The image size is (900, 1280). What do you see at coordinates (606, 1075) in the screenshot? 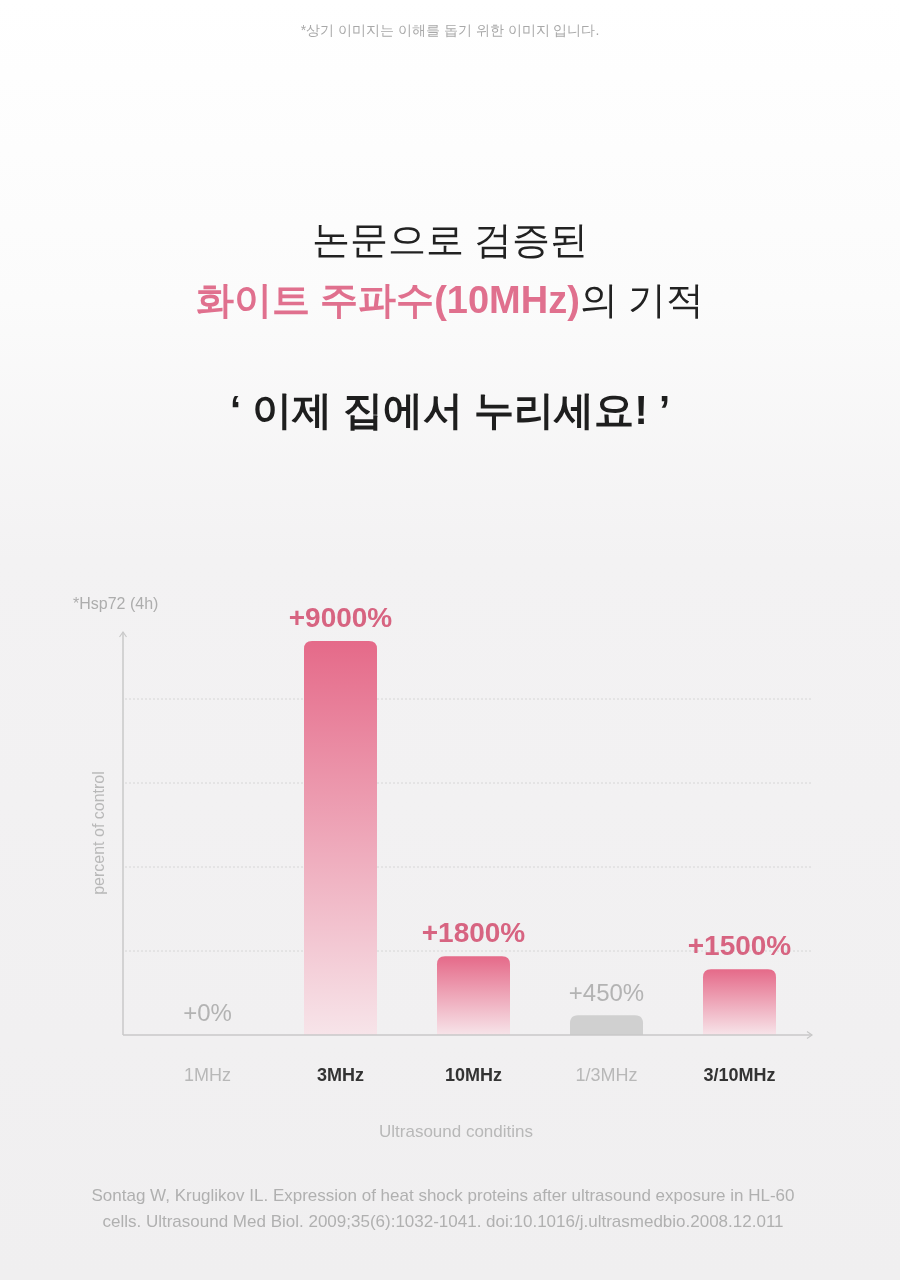
I see `x-tick-label: 1/3MHz` at bounding box center [606, 1075].